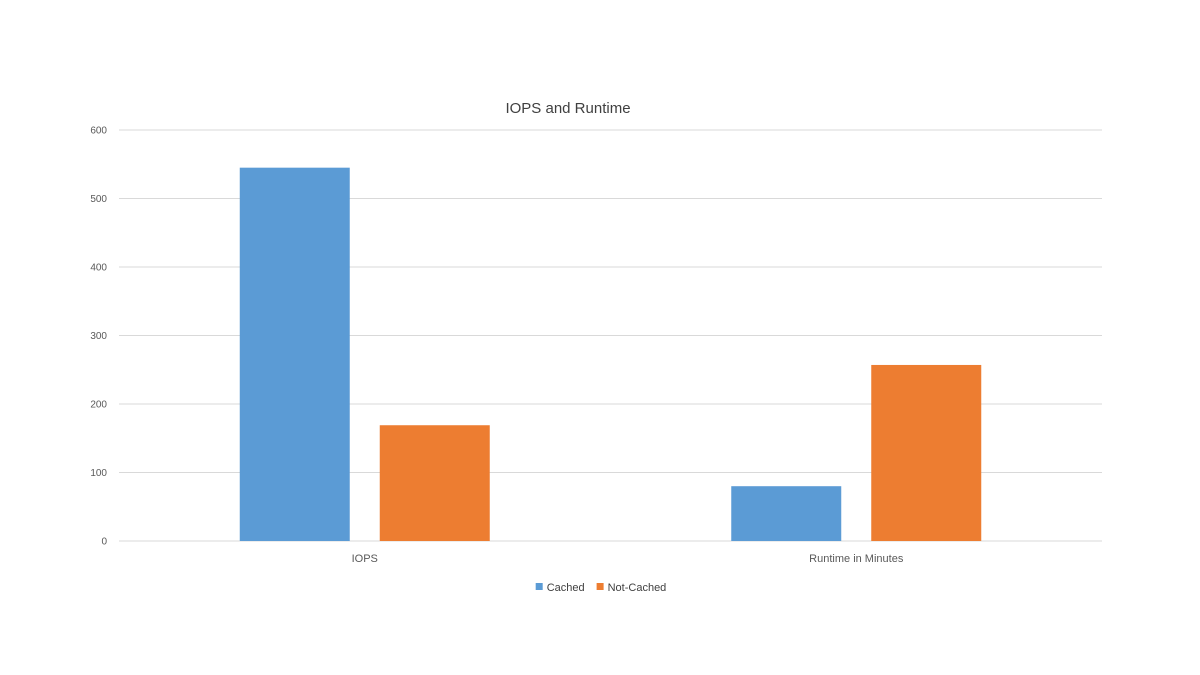 Image resolution: width=1200 pixels, height=675 pixels. Describe the element at coordinates (98, 405) in the screenshot. I see `y-tick-label: 200` at that location.